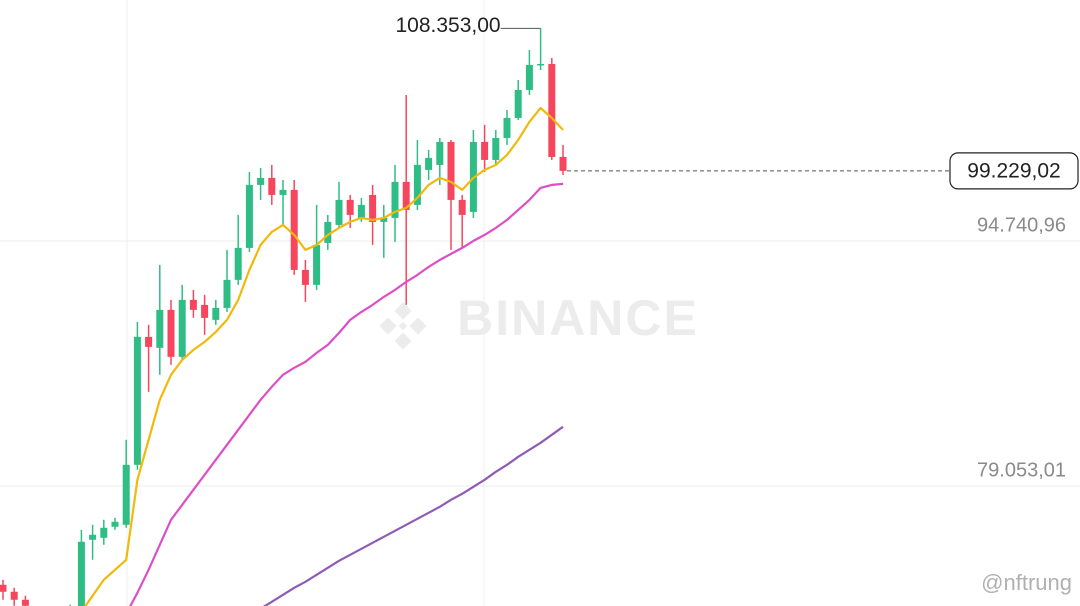 The image size is (1080, 606). I want to click on y-tick-label: 79.053,01, so click(1021, 470).